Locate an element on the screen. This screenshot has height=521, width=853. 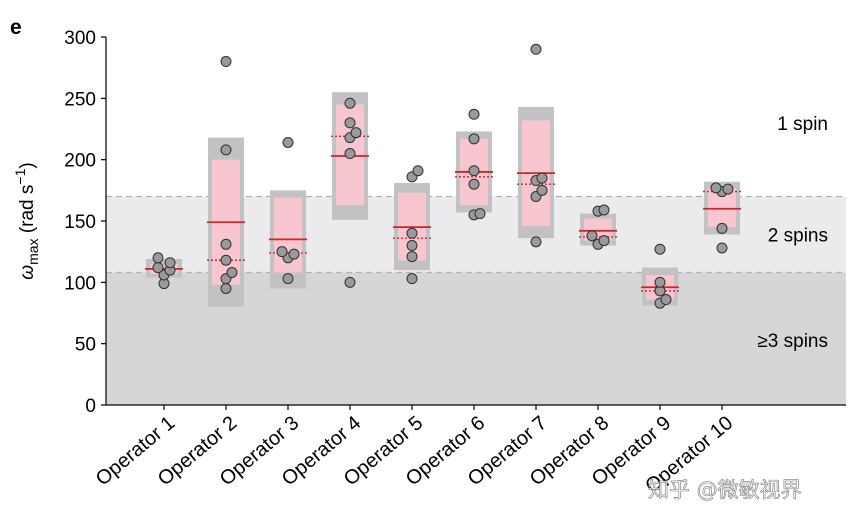
y-tick-label: 250 is located at coordinates (80, 99).